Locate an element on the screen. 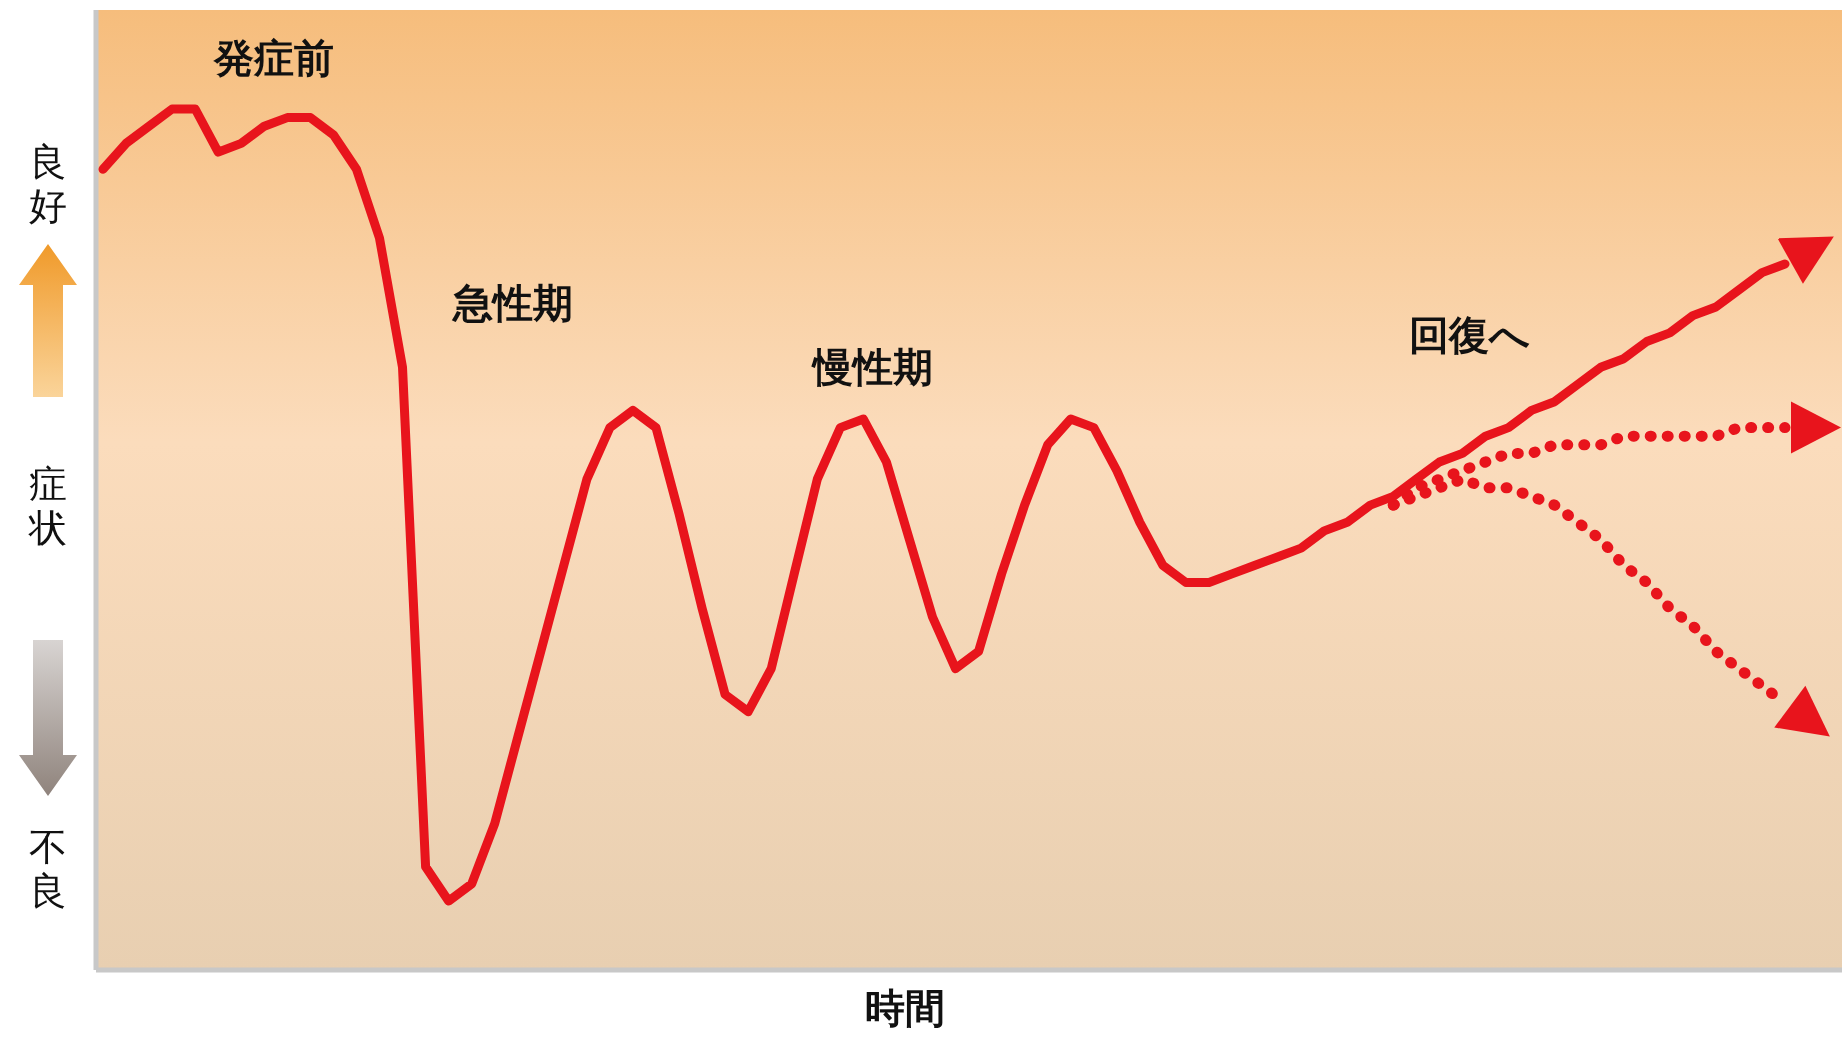 The height and width of the screenshot is (1038, 1842). annotation: 慢性期 is located at coordinates (872, 367).